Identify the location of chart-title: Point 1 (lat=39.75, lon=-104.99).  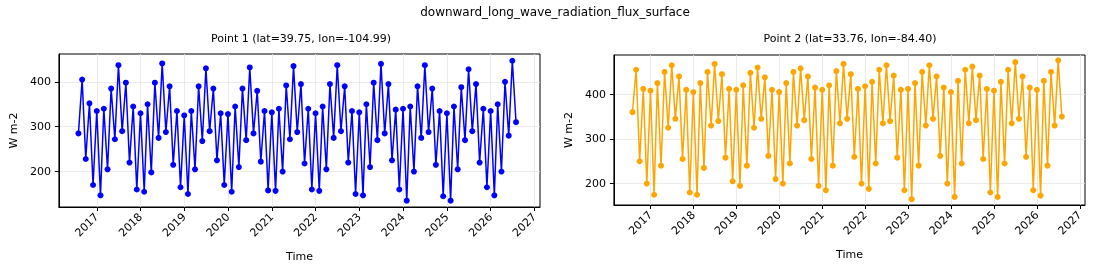
(301, 38).